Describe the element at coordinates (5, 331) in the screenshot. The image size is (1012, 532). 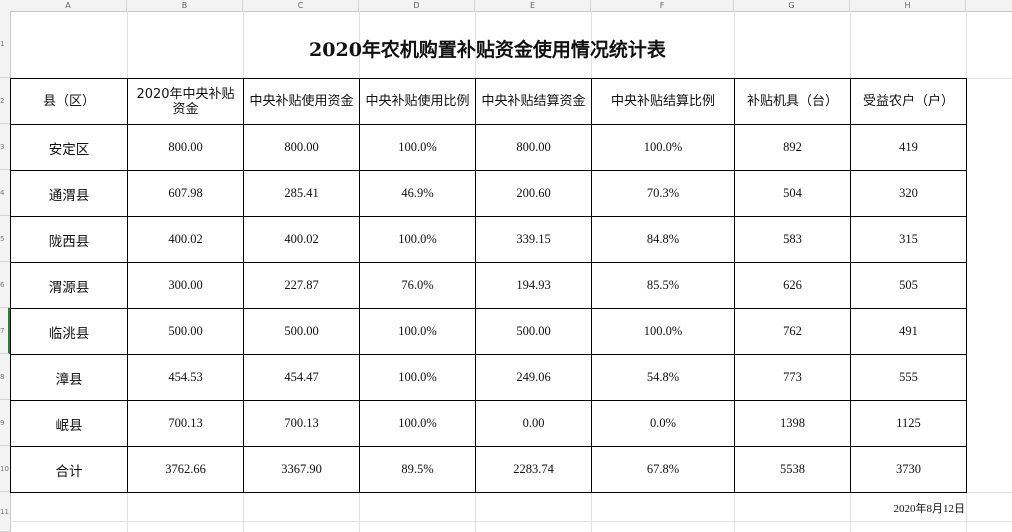
I see `row-header-7: 7` at that location.